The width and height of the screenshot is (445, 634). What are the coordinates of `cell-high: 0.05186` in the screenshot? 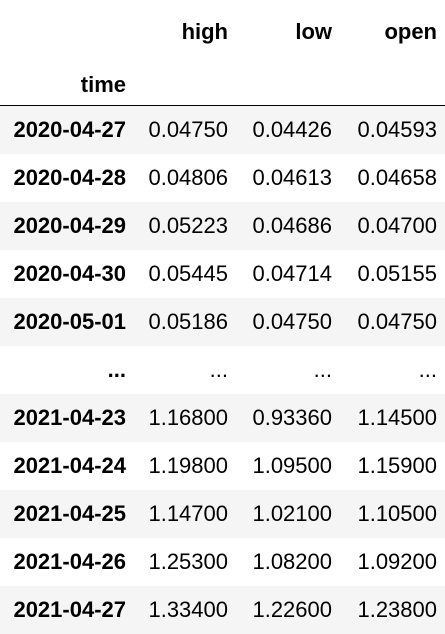 It's located at (185, 322).